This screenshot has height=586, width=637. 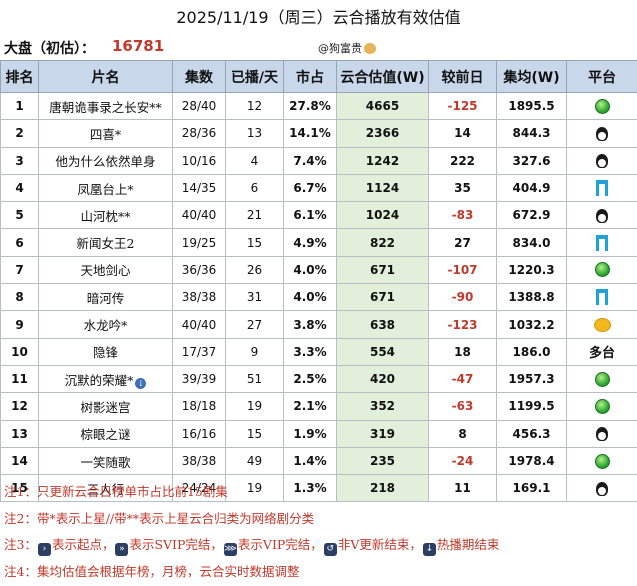 I want to click on title-cell: 水龙吟*, so click(x=105, y=324).